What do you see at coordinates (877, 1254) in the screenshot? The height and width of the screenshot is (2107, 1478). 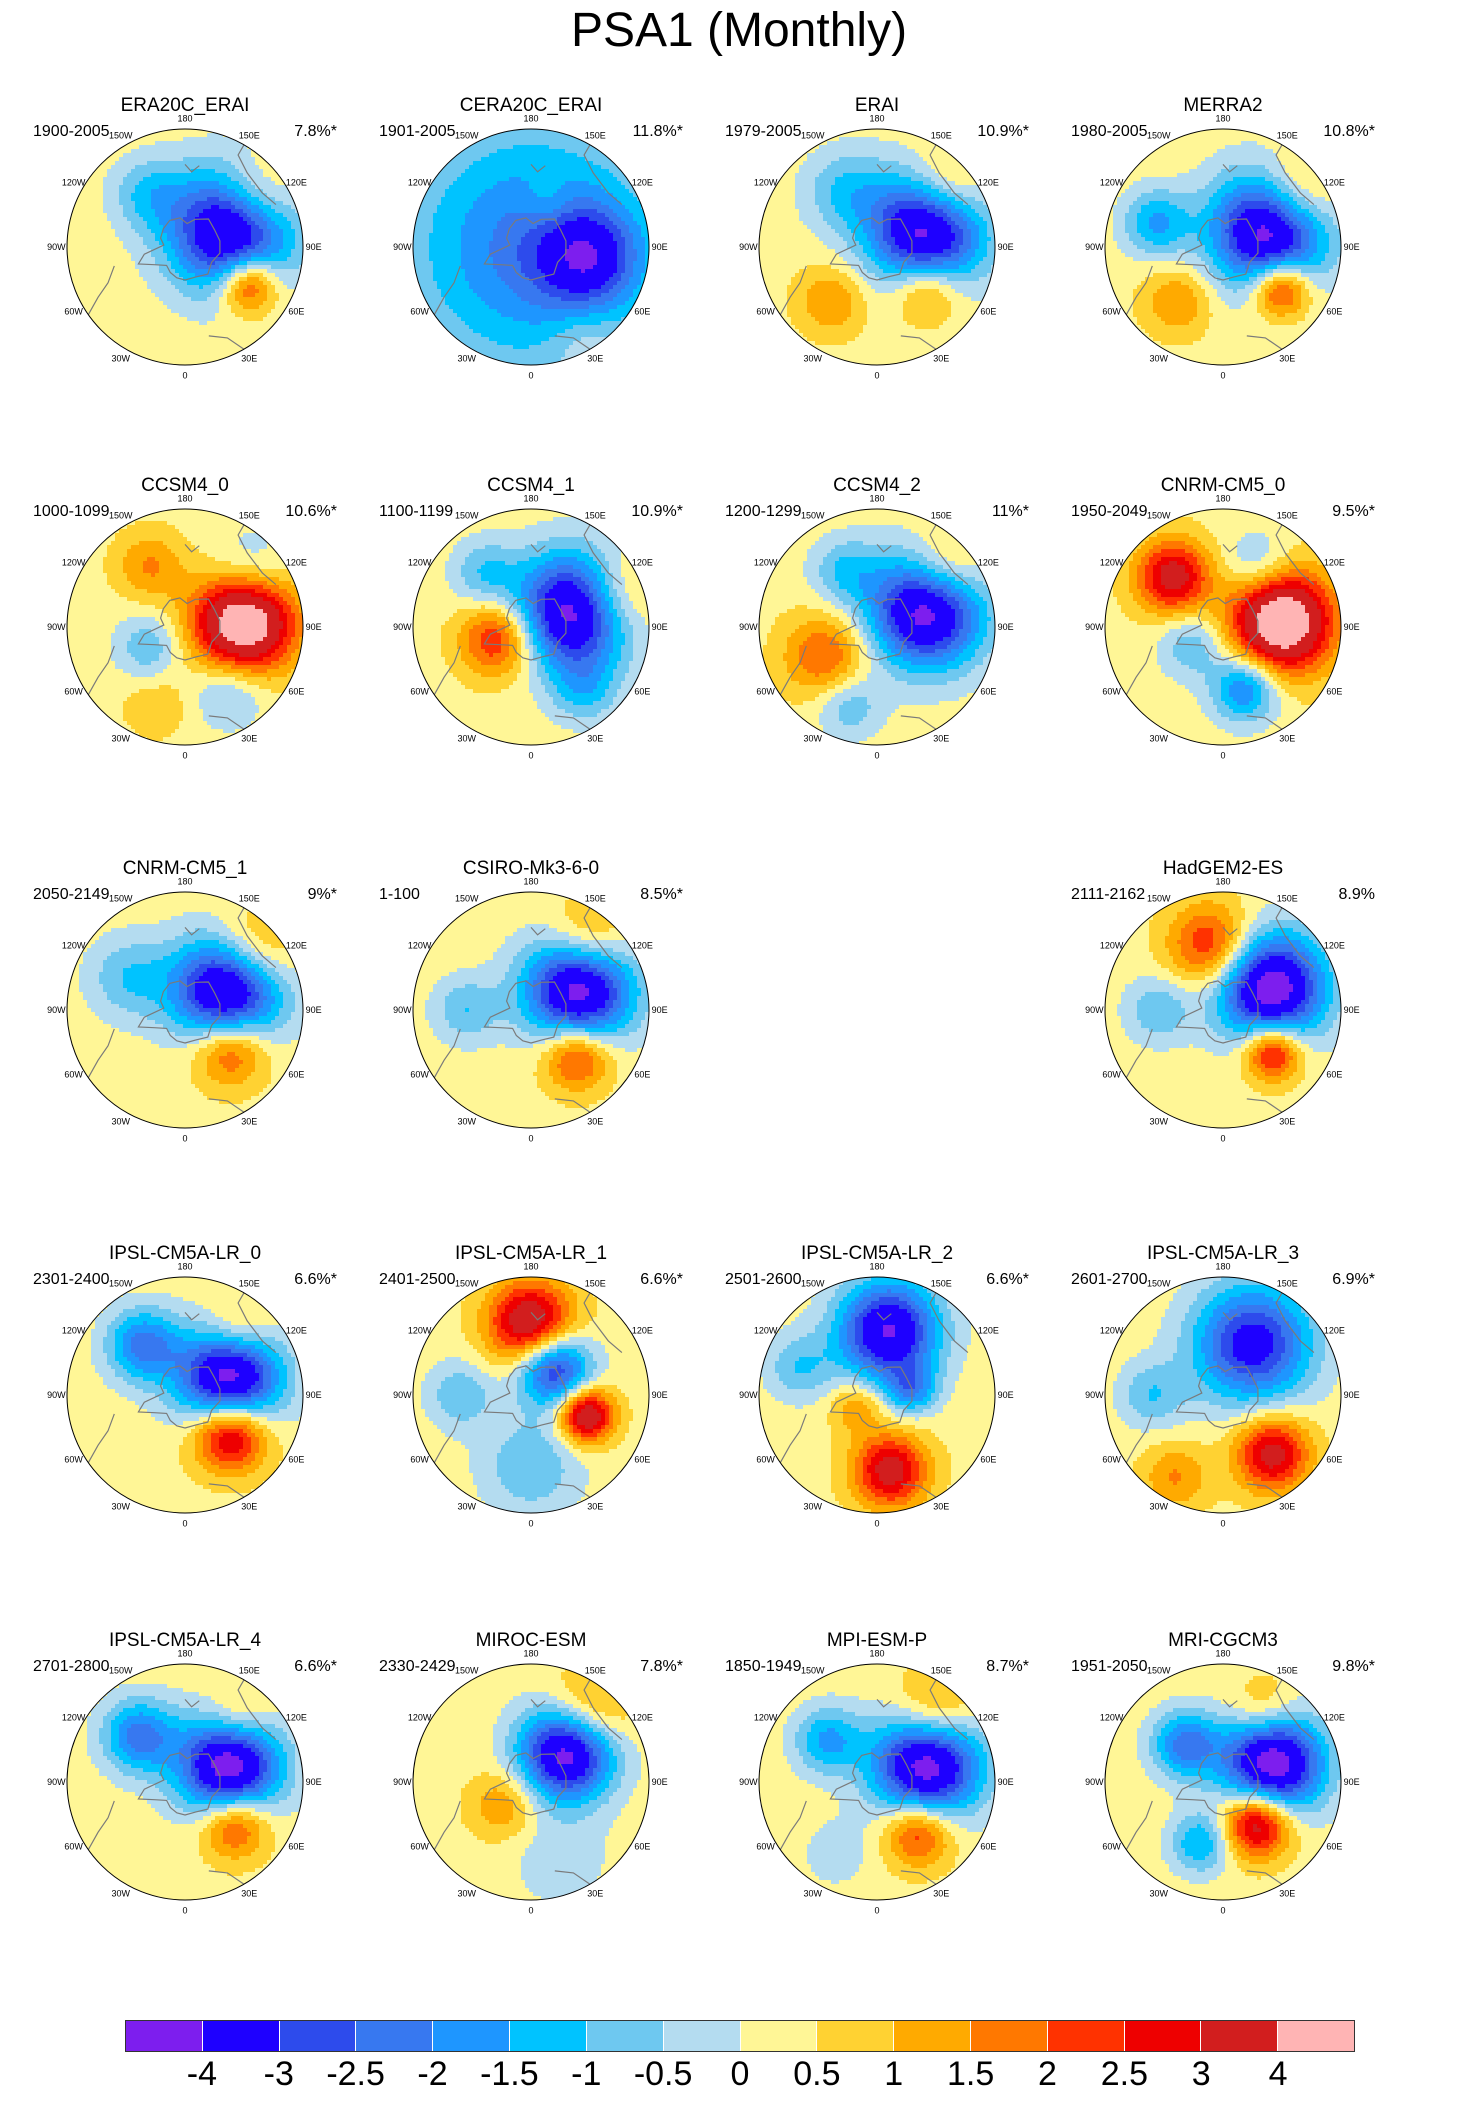 I see `panel-title: IPSL-CM5A-LR_2` at bounding box center [877, 1254].